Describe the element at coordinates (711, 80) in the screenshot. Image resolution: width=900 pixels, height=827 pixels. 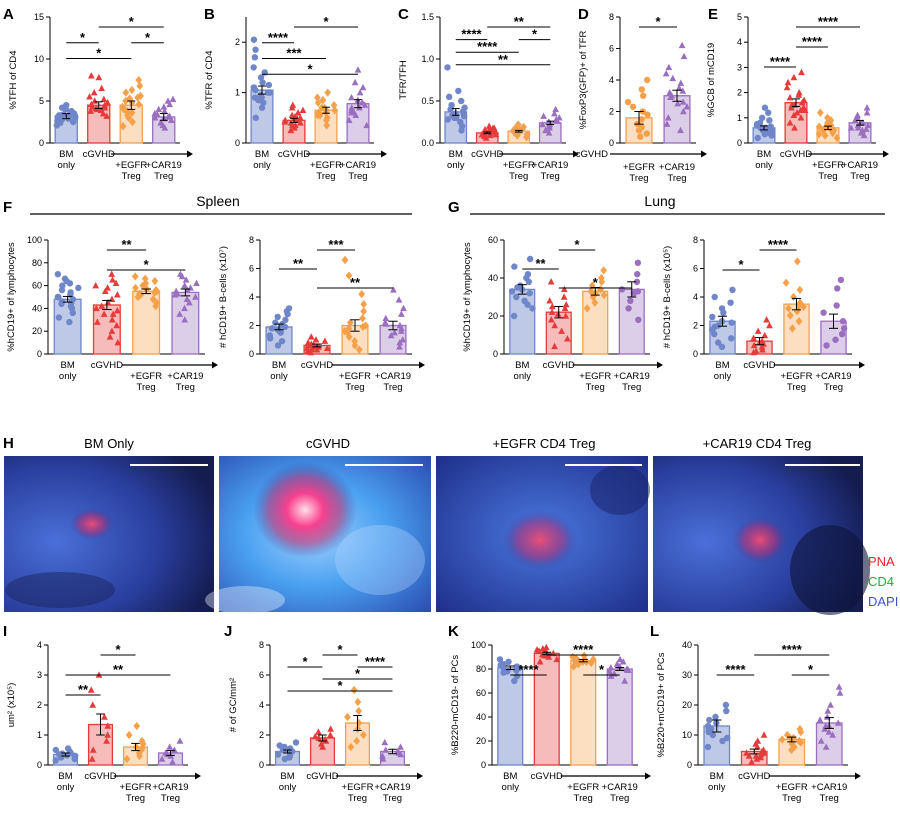
I see `y-axis-title: %GCB of mCD19` at that location.